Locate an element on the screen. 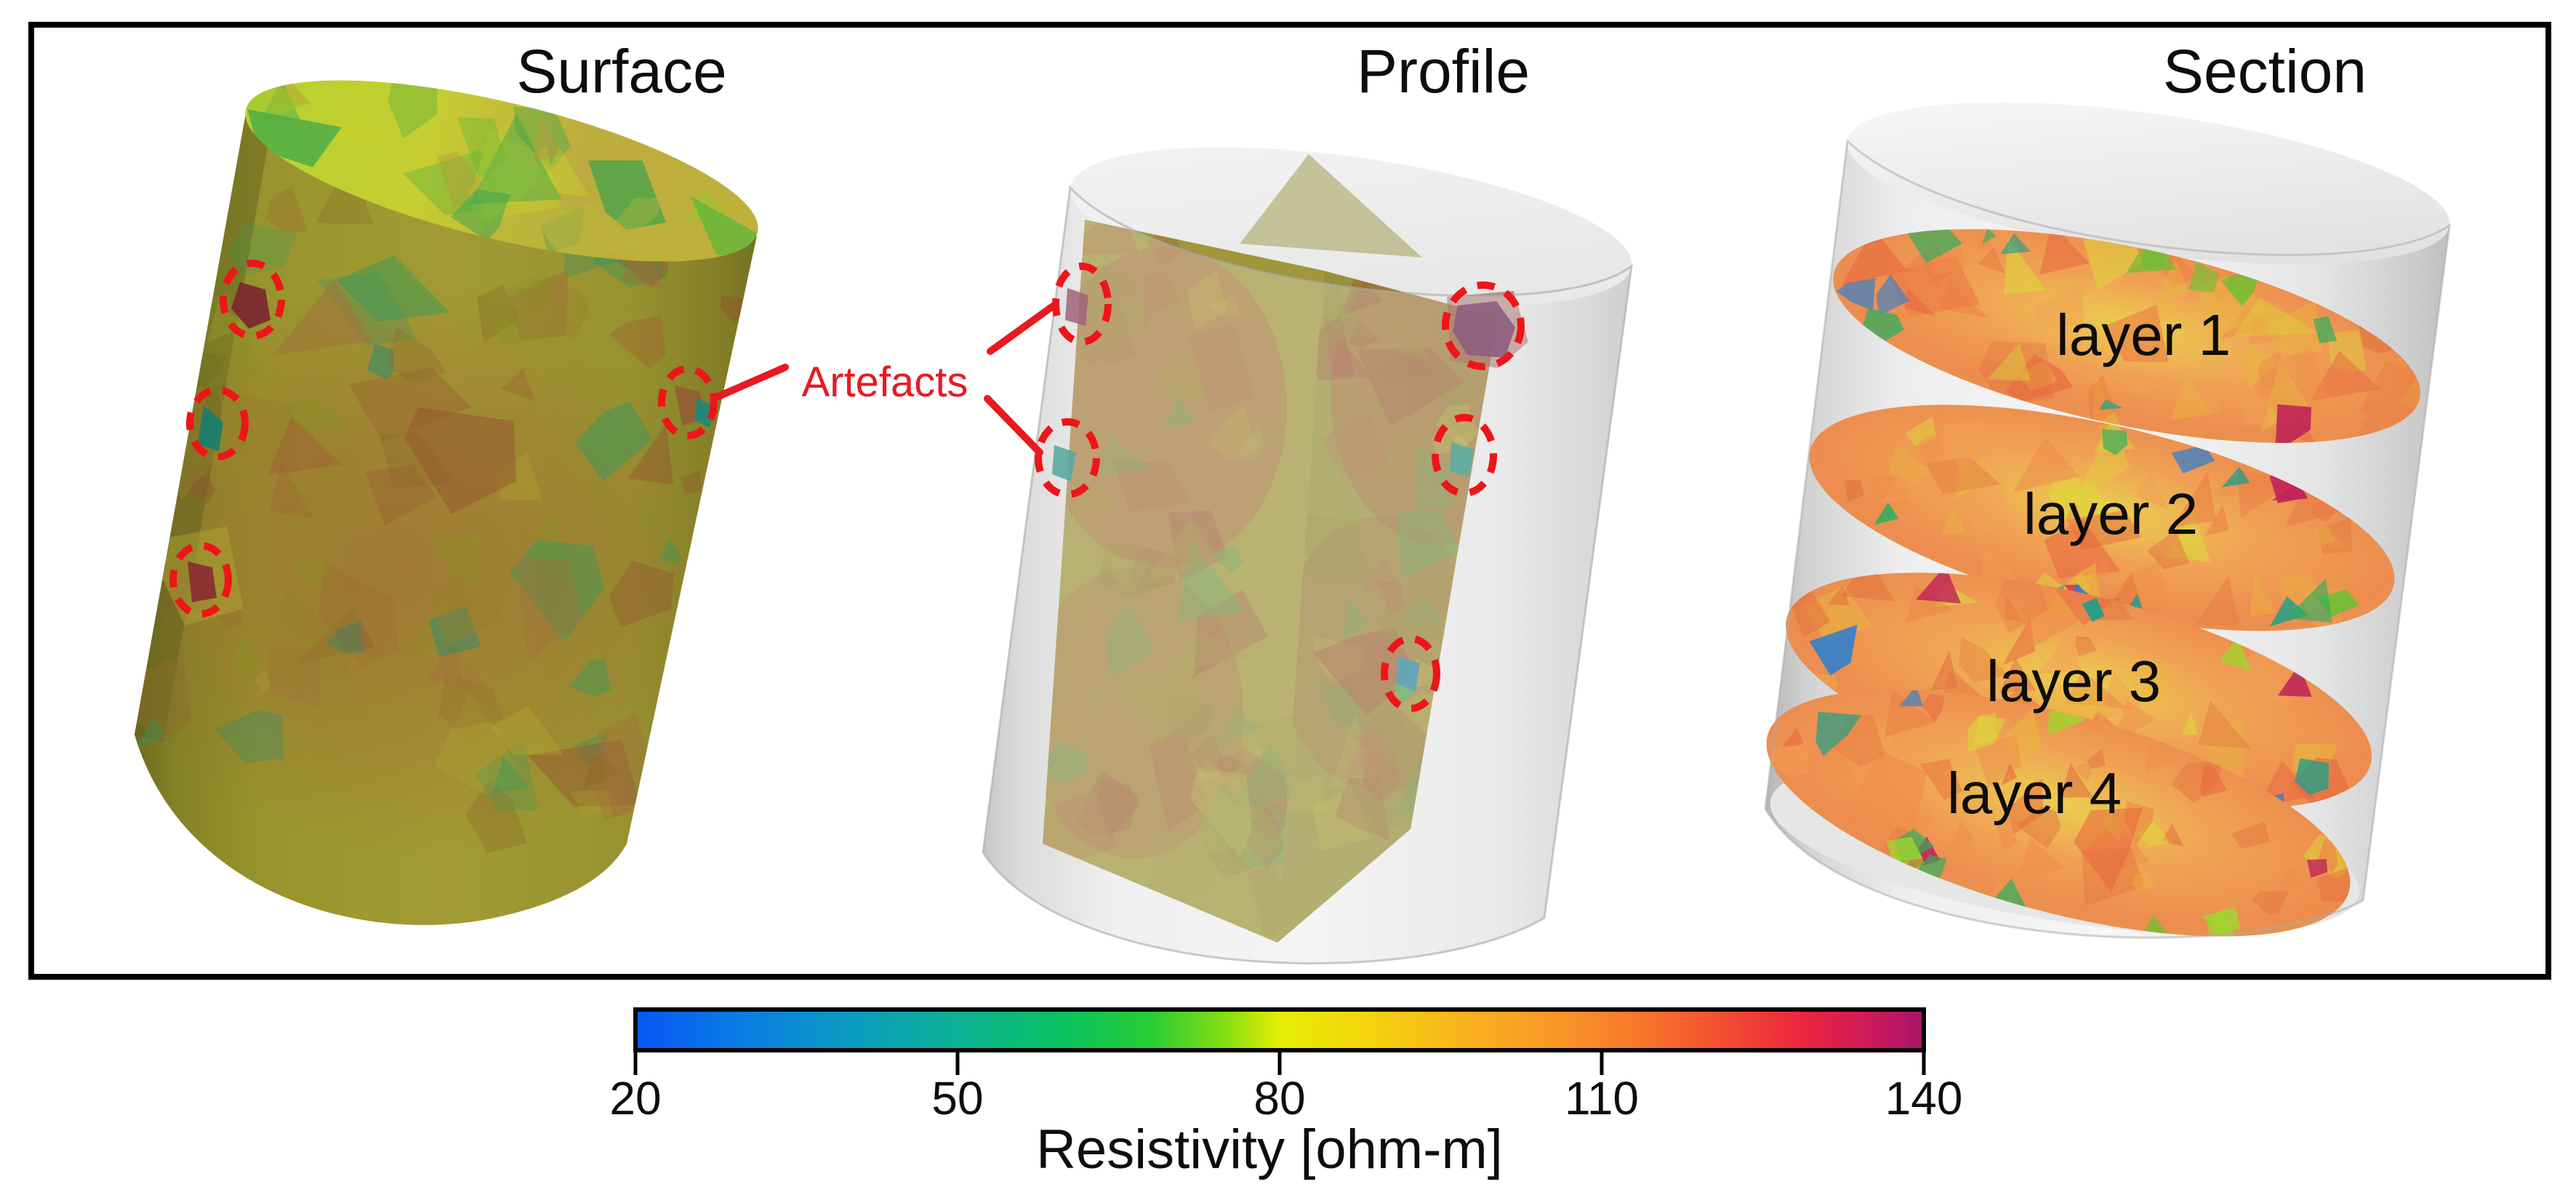 The width and height of the screenshot is (2576, 1187). colorbar-ticks is located at coordinates (1279, 1063).